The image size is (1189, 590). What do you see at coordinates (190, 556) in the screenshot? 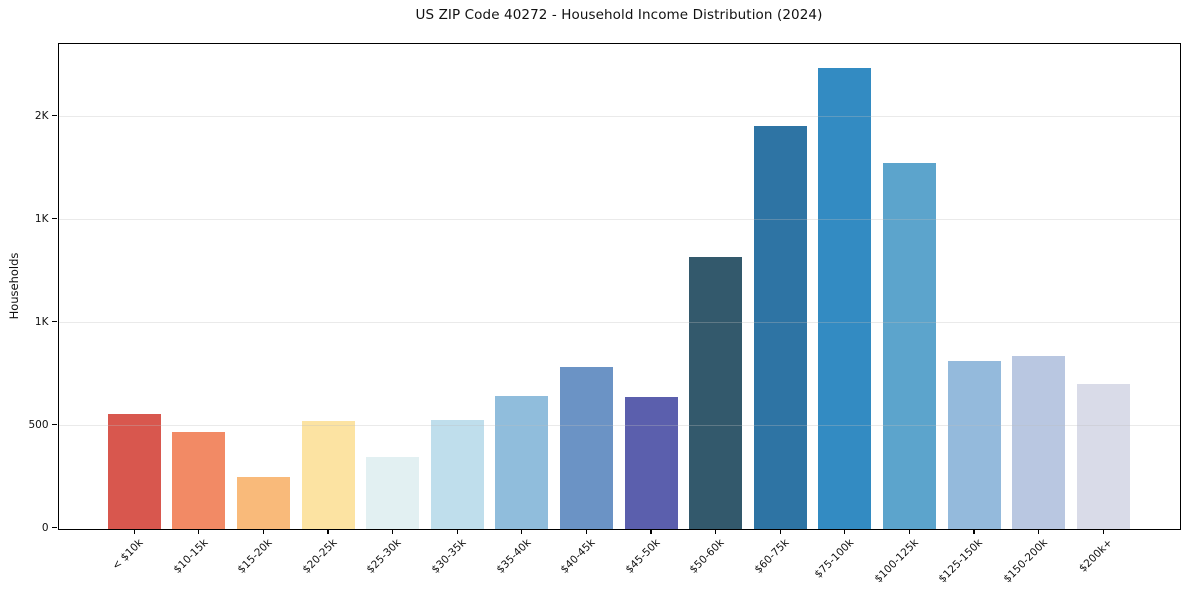
I see `x-tick-label: $10-15k` at bounding box center [190, 556].